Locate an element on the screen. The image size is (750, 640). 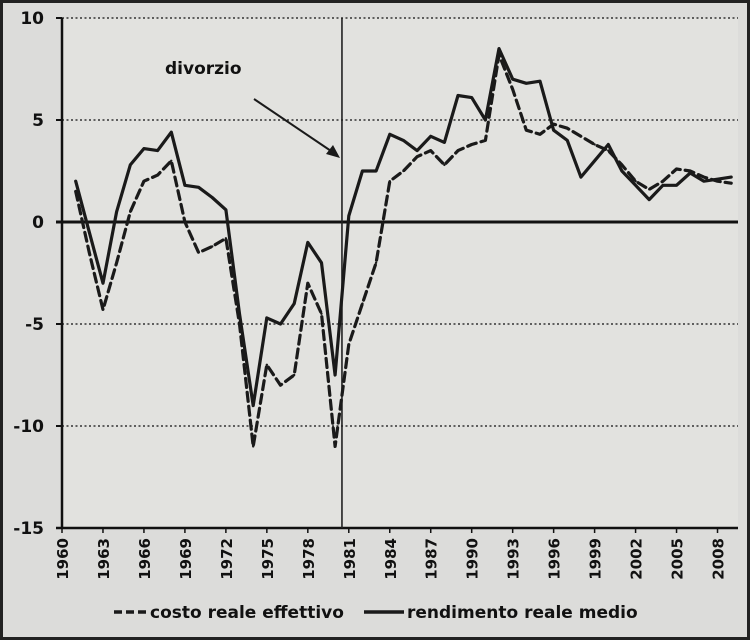
annotation-layer: divorzio is located at coordinates (252, 108).